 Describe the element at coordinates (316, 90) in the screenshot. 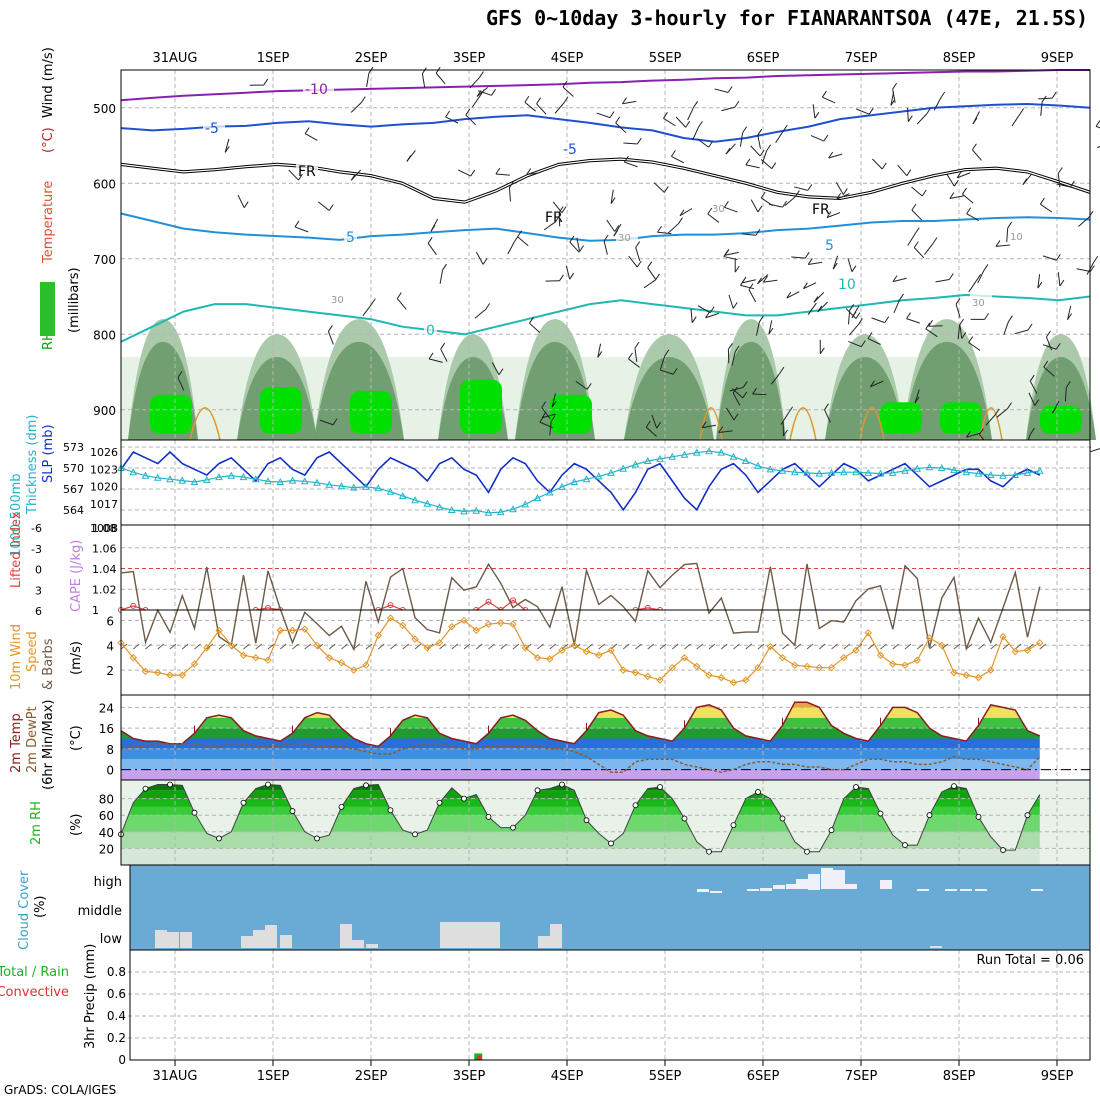

I see `contour-label-0: -10` at that location.